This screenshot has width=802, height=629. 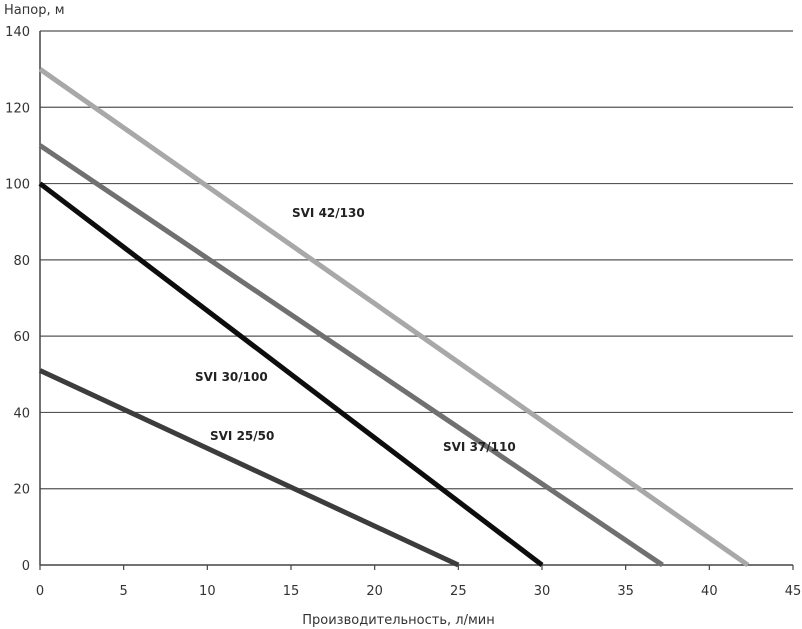 I want to click on y-tick-label: 60, so click(x=21, y=337).